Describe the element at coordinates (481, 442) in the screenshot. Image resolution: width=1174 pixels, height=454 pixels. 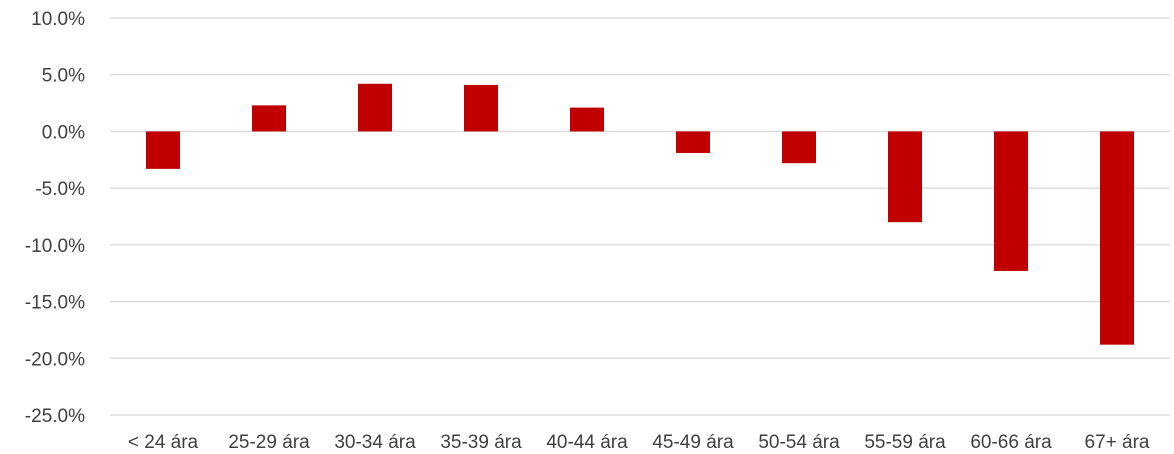
I see `x-tick-label: 35-39 ára` at that location.